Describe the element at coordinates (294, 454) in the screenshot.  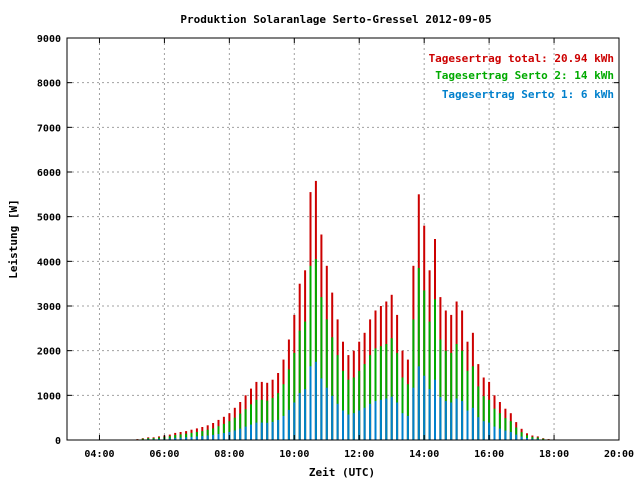
I see `x-tick-label: 10:00` at that location.